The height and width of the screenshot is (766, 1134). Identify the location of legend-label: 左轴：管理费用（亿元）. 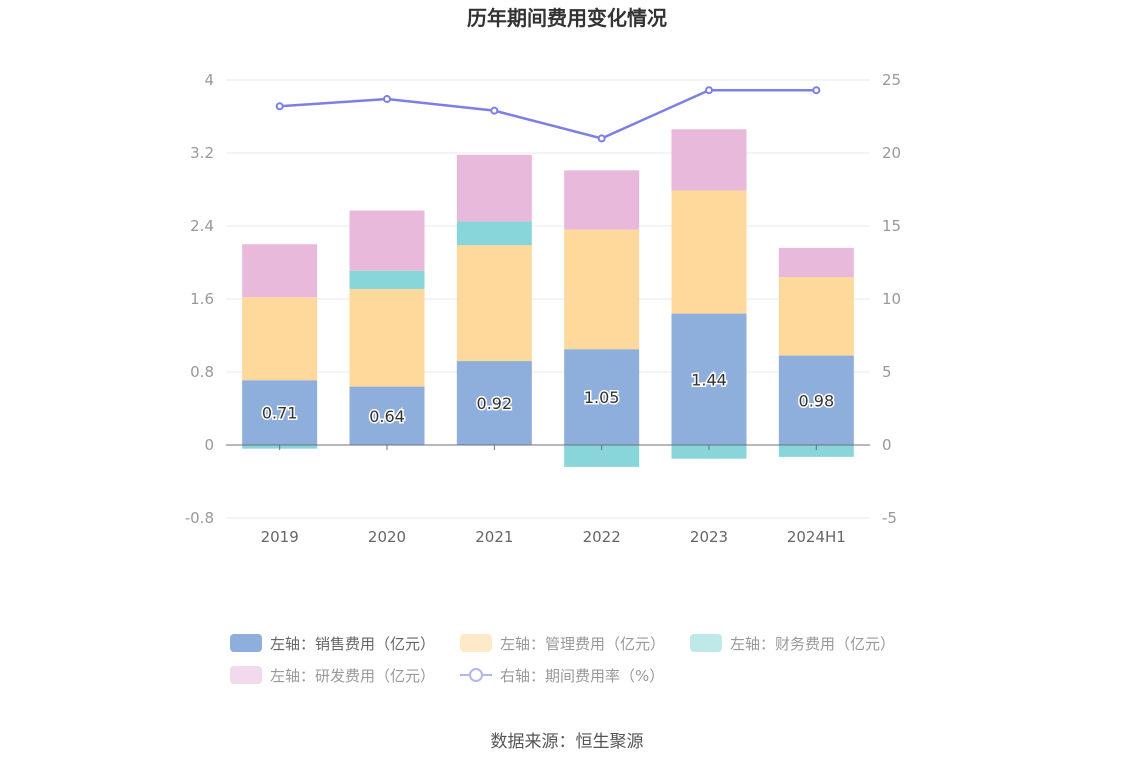
(582, 644).